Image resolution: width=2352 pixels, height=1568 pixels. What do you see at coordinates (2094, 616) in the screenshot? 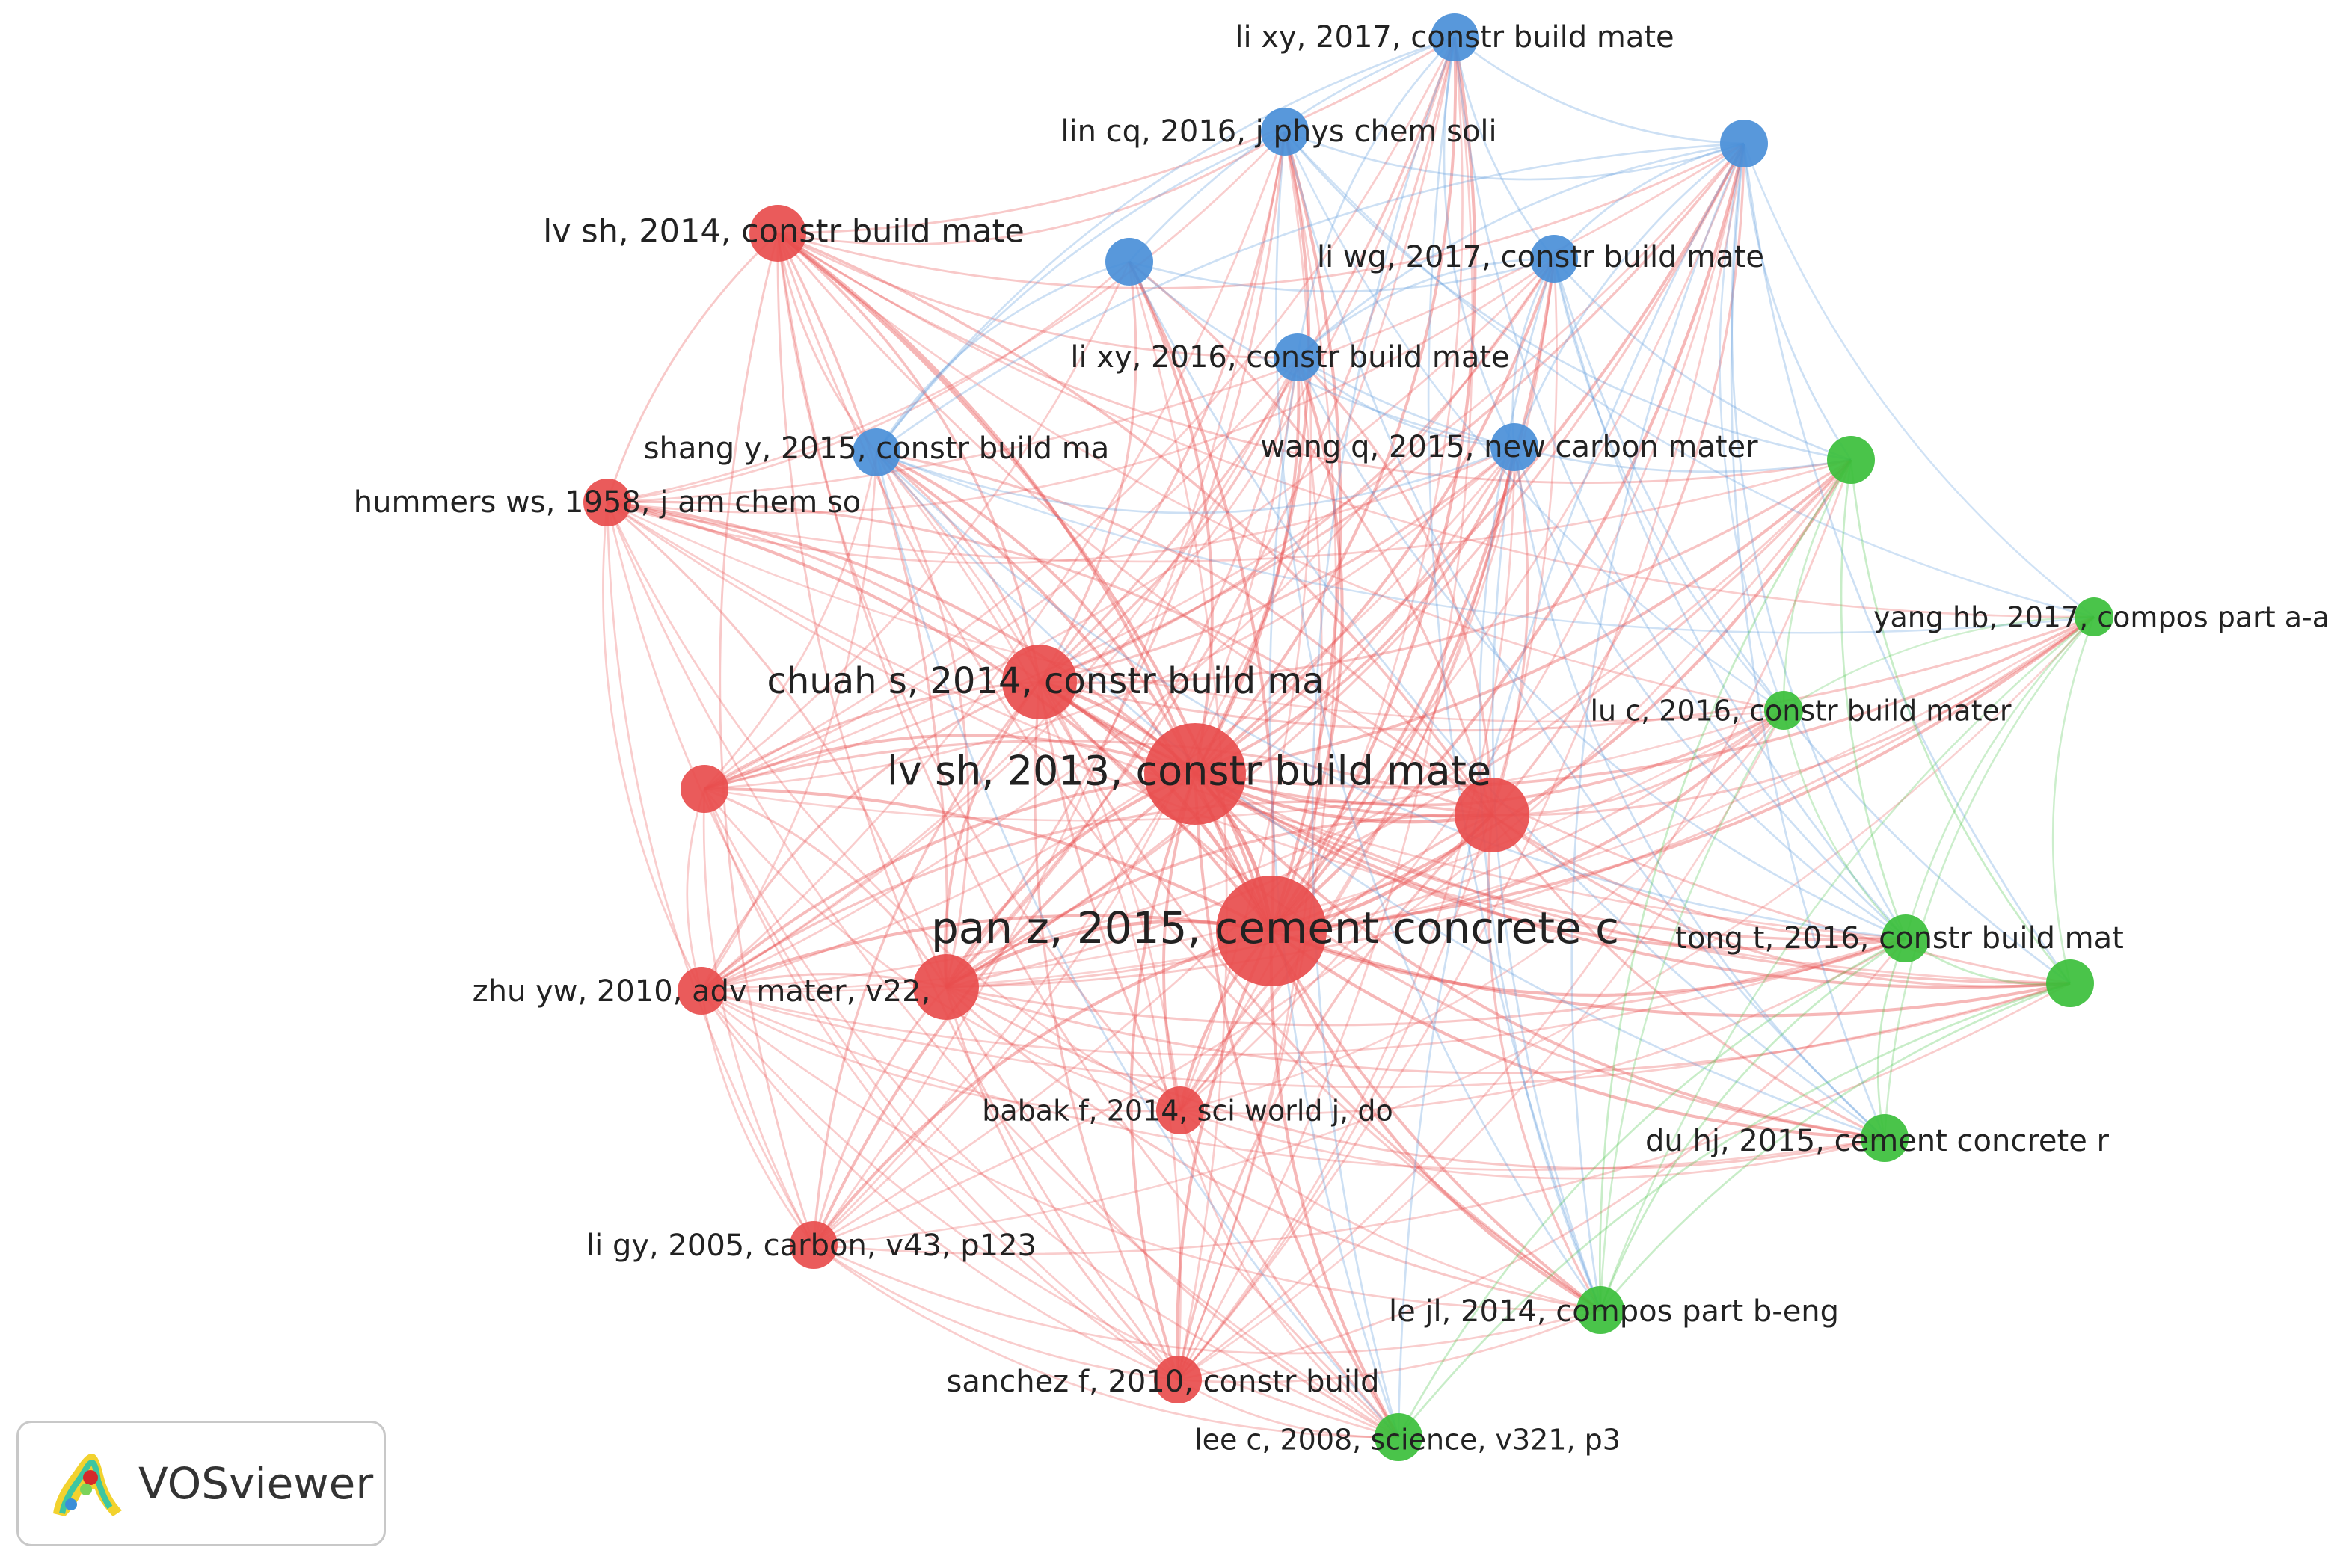
I see `node-yang2017` at bounding box center [2094, 616].